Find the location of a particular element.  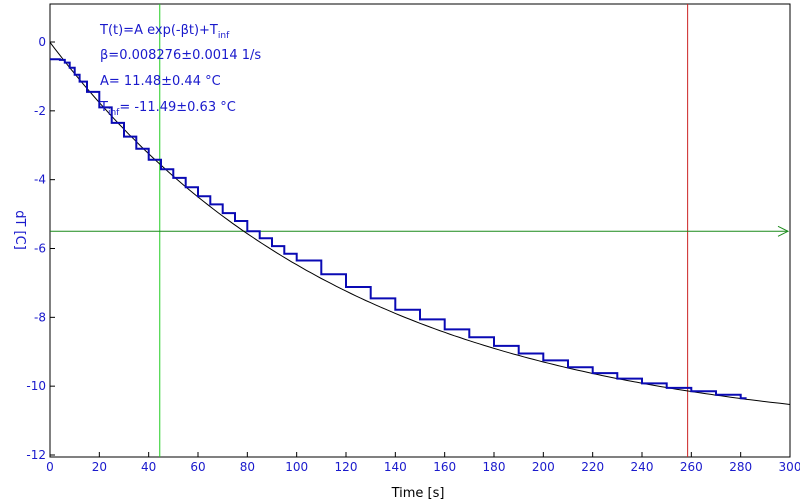

y-tick-label: -6 is located at coordinates (40, 249).